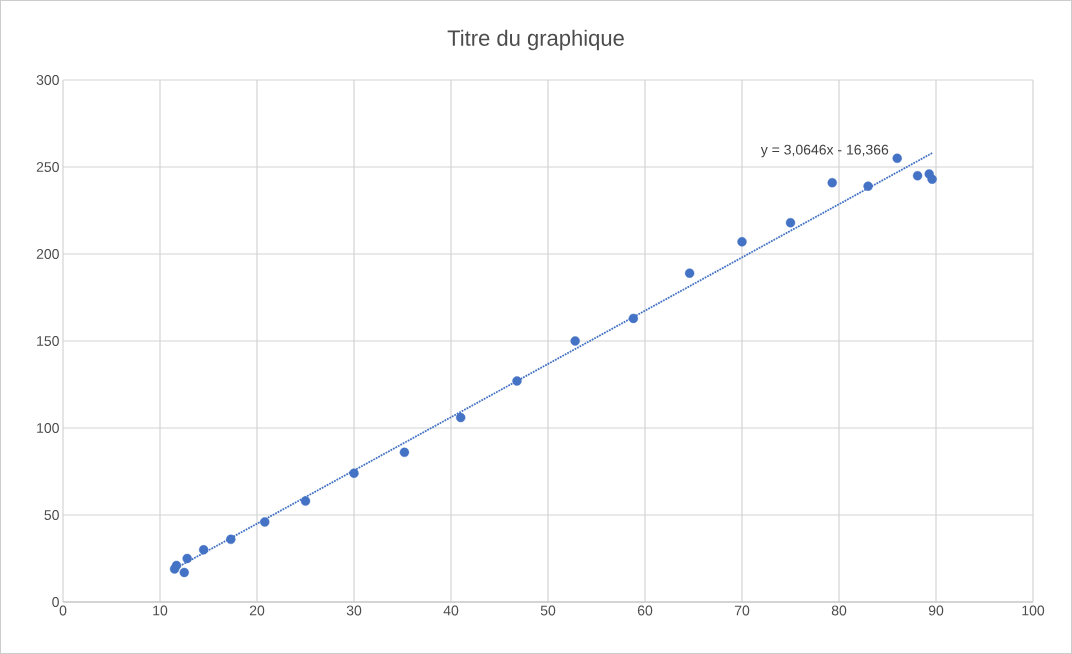 This screenshot has height=654, width=1072. Describe the element at coordinates (548, 610) in the screenshot. I see `x-tick-label: 50` at that location.